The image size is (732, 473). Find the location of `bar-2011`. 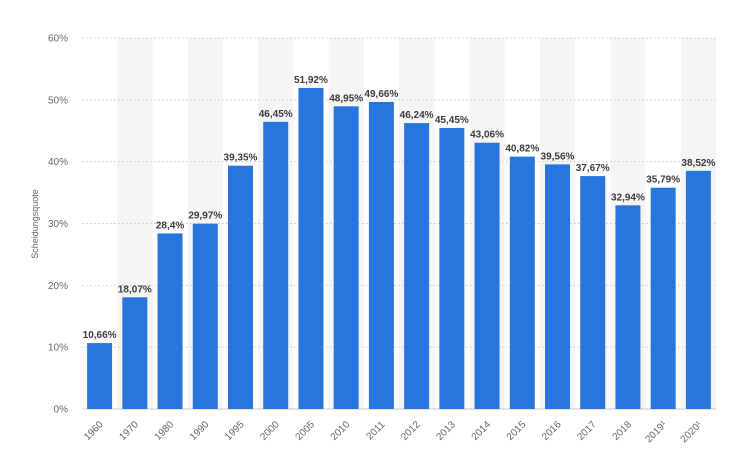

bar-2011 is located at coordinates (381, 255).